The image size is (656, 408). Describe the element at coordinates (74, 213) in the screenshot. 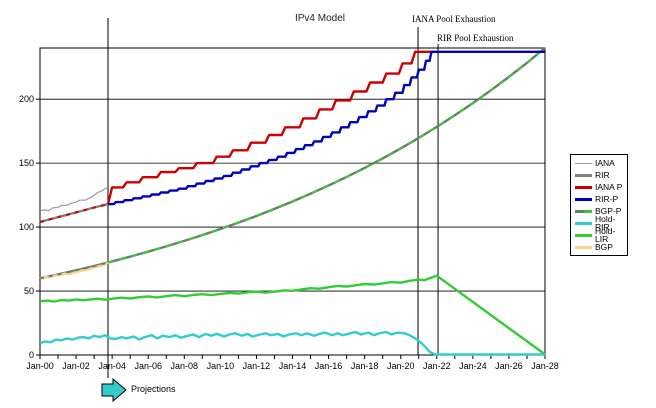

I see `series-IANA-P-hist-dash` at that location.